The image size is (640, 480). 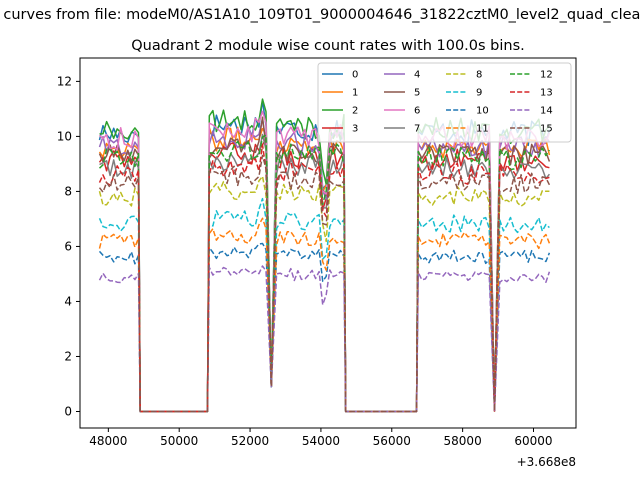 I want to click on y-tick-label: 10, so click(x=64, y=136).